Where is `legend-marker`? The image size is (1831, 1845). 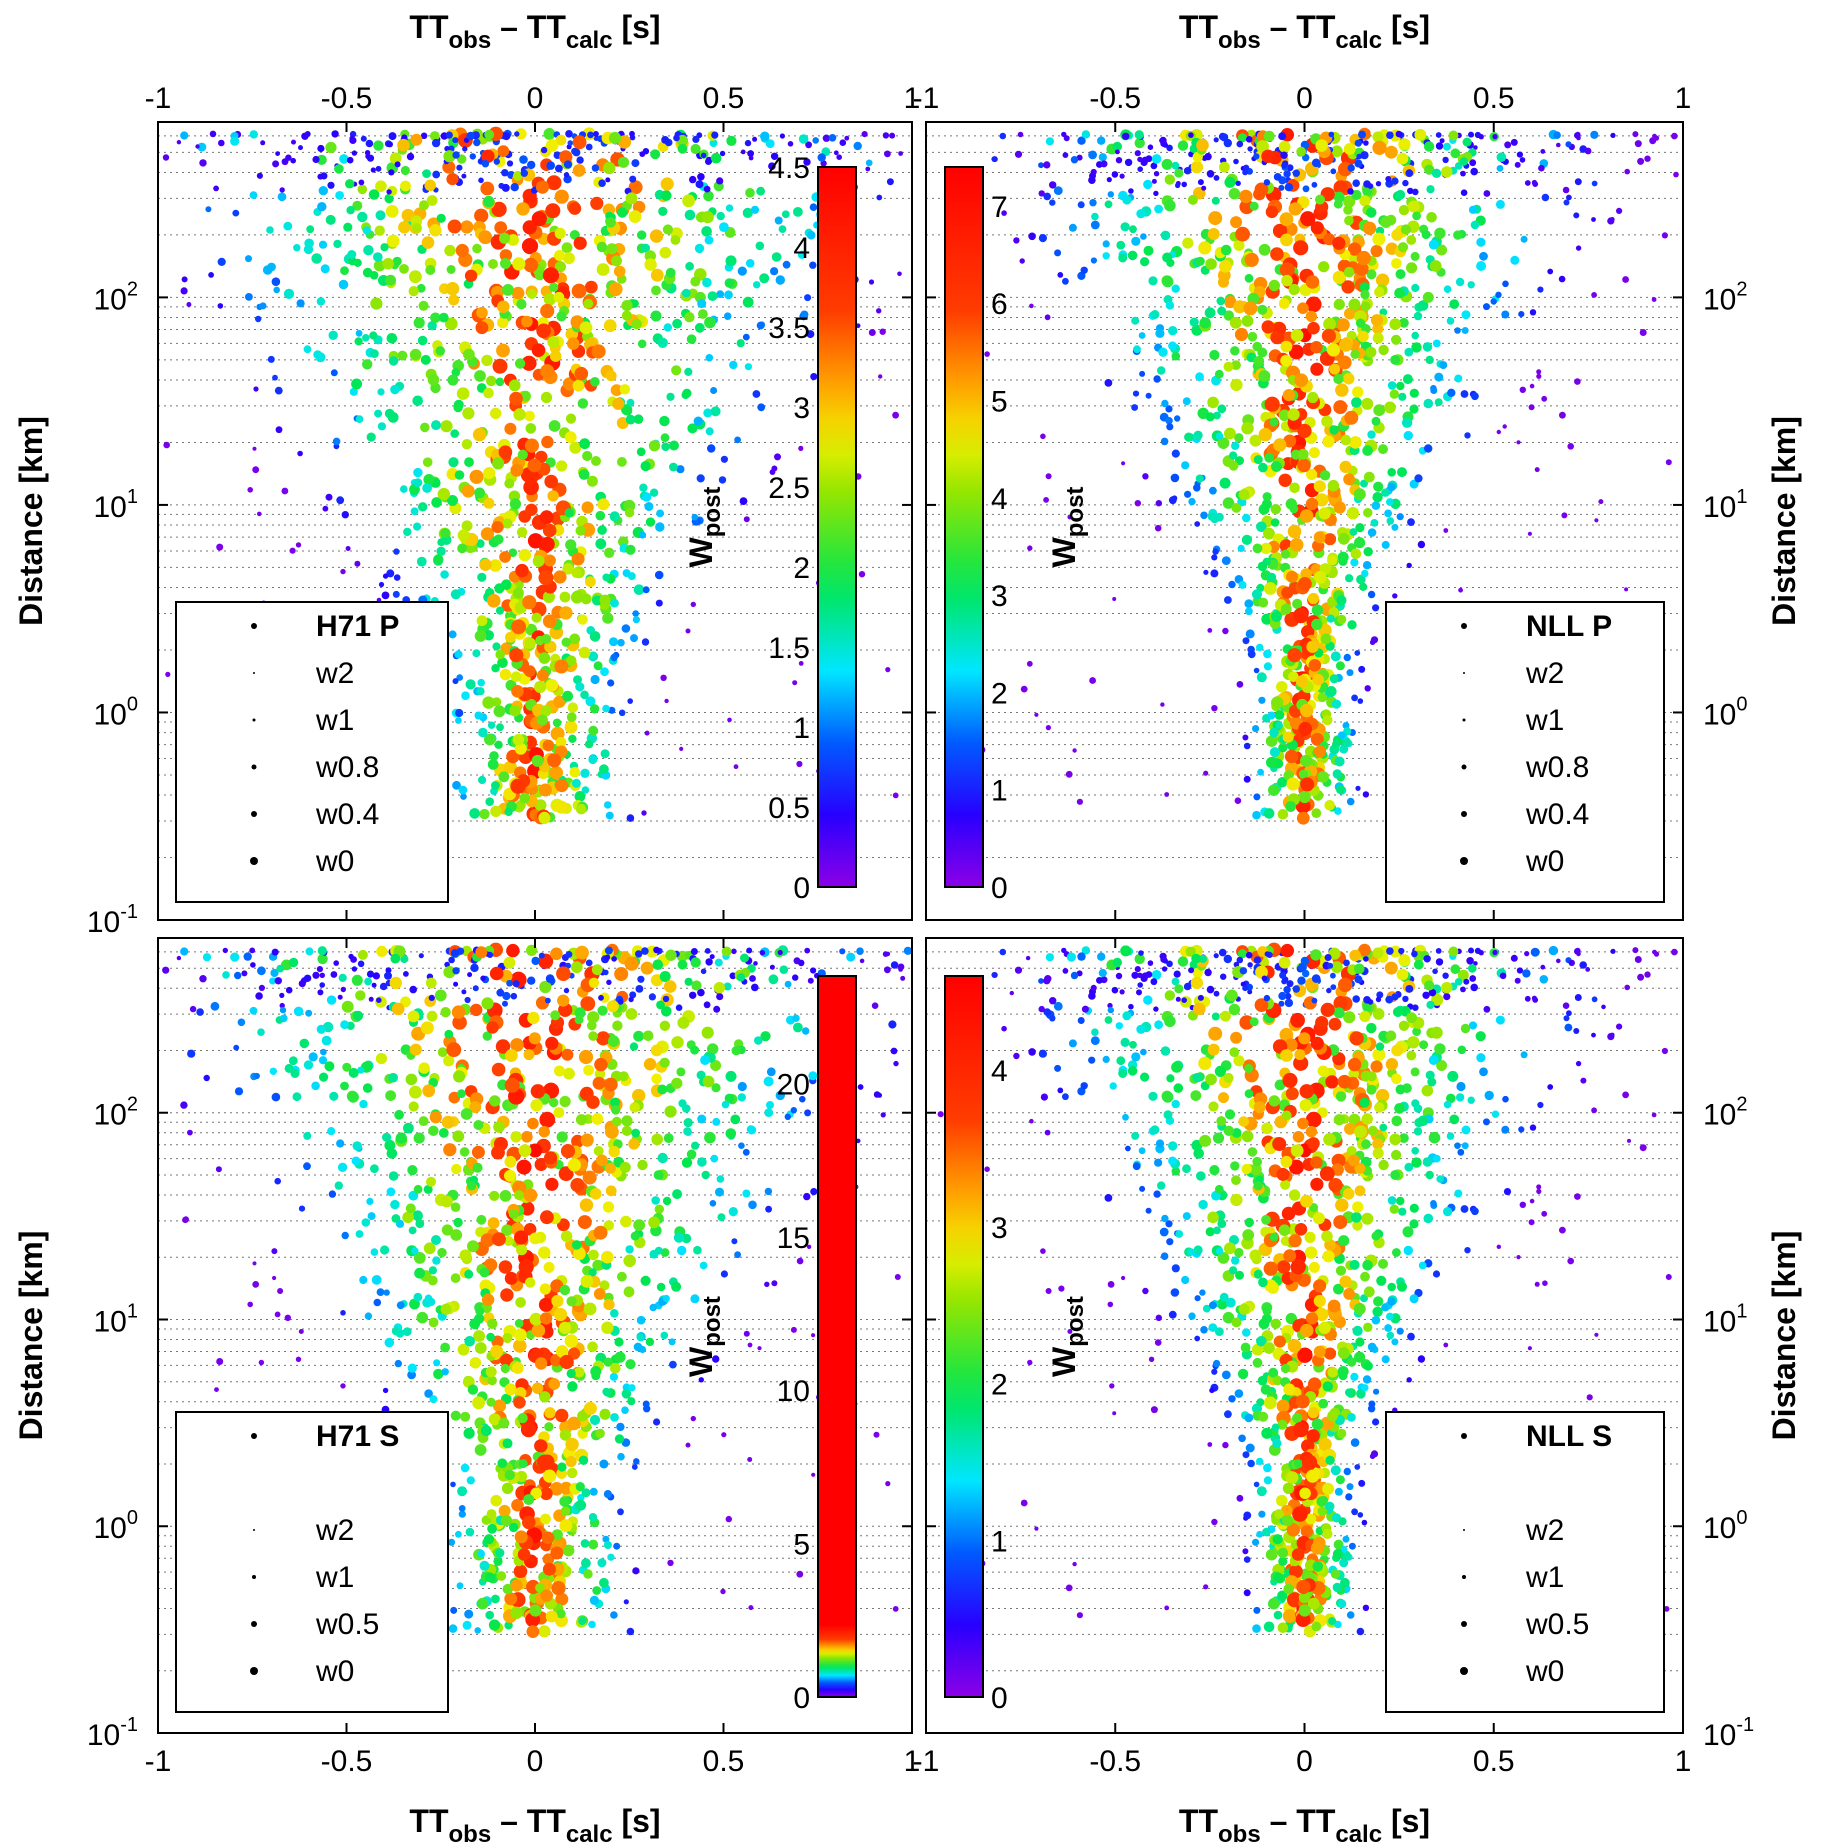 legend-marker is located at coordinates (254, 1577).